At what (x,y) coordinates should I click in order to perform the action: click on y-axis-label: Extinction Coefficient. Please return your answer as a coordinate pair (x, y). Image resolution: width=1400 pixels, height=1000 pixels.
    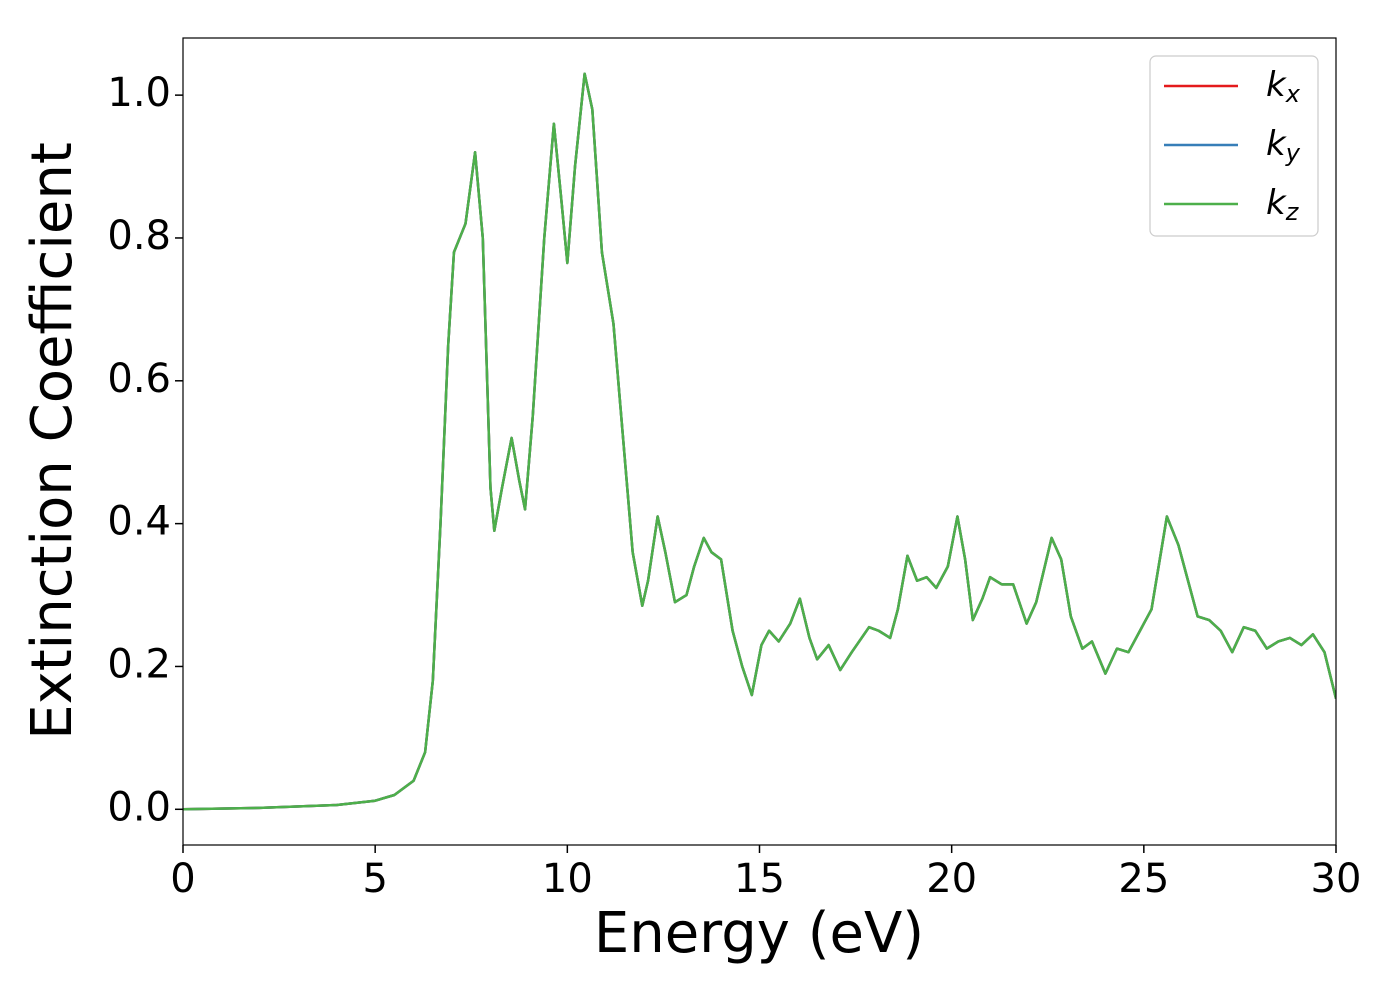
    Looking at the image, I should click on (52, 441).